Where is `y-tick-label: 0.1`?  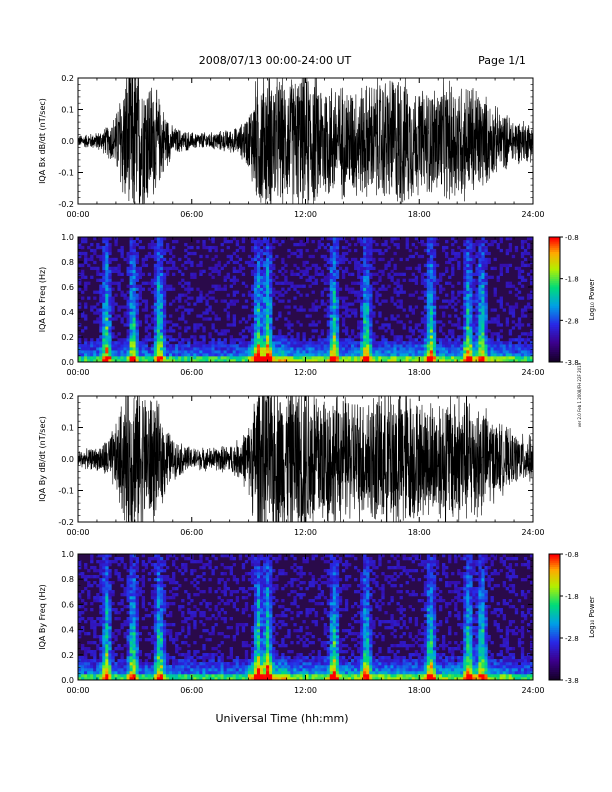
y-tick-label: 0.1 is located at coordinates (67, 428).